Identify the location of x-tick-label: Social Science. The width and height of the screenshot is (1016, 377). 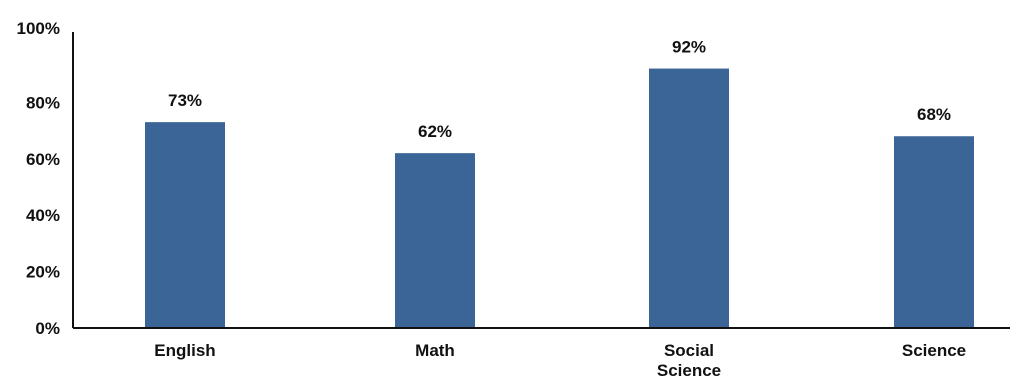
(689, 359).